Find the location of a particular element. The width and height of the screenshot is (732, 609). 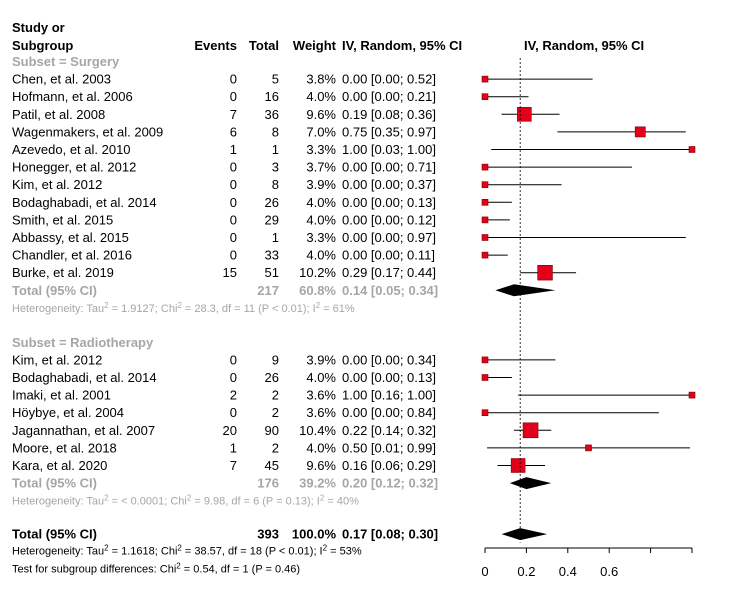

study-total: 51 is located at coordinates (272, 272).